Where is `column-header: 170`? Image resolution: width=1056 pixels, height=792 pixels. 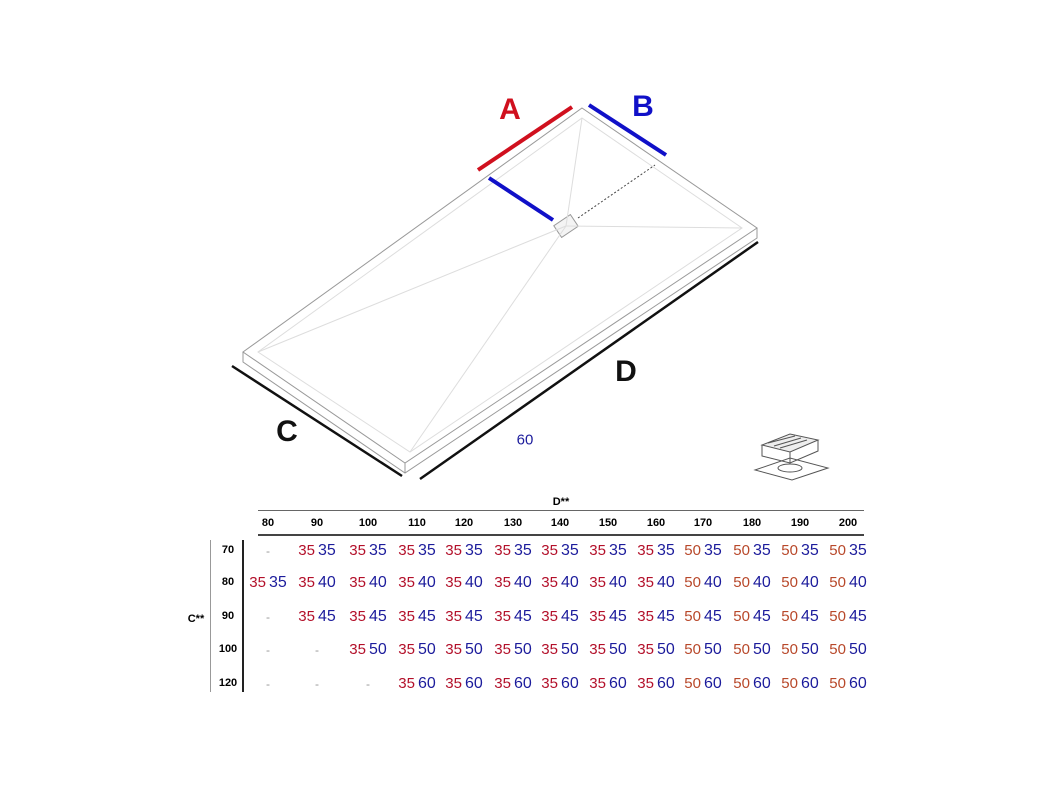 column-header: 170 is located at coordinates (703, 523).